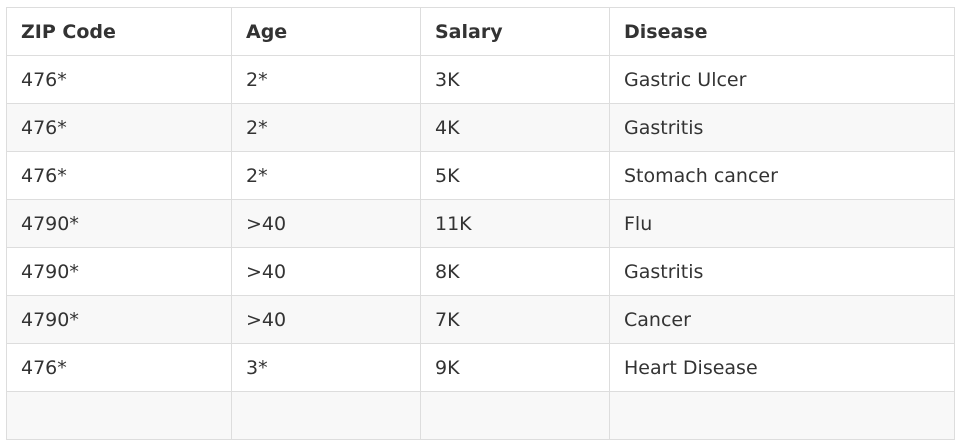 Image resolution: width=961 pixels, height=440 pixels. I want to click on cell-disease: Cancer, so click(782, 319).